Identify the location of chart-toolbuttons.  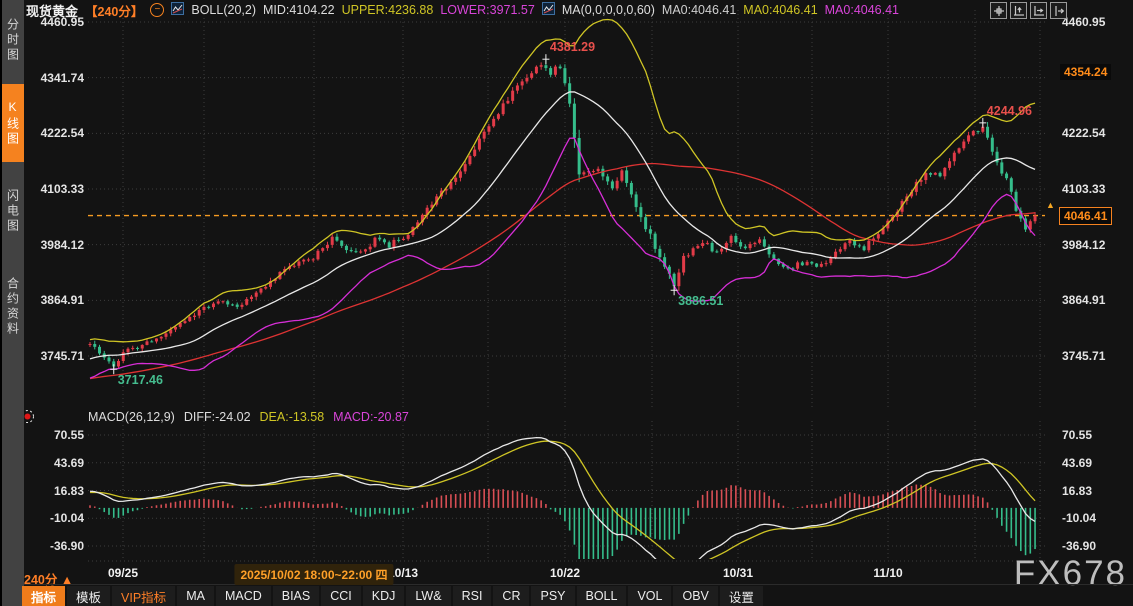
(1028, 10).